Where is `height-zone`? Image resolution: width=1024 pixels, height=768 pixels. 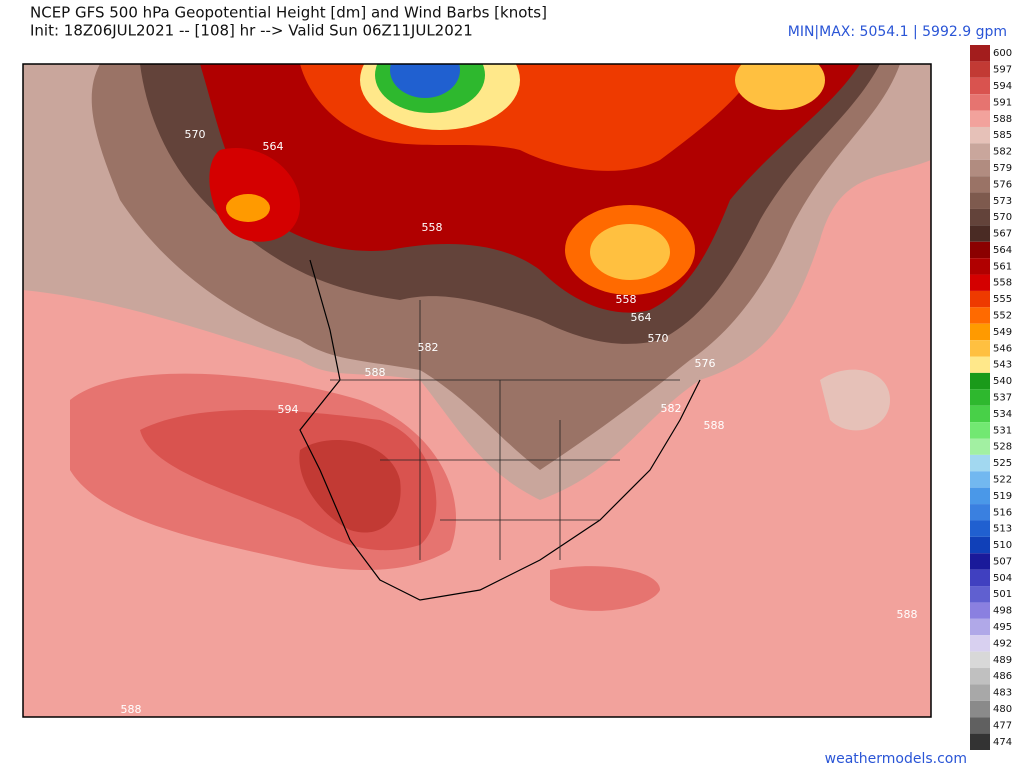 height-zone is located at coordinates (605, 588).